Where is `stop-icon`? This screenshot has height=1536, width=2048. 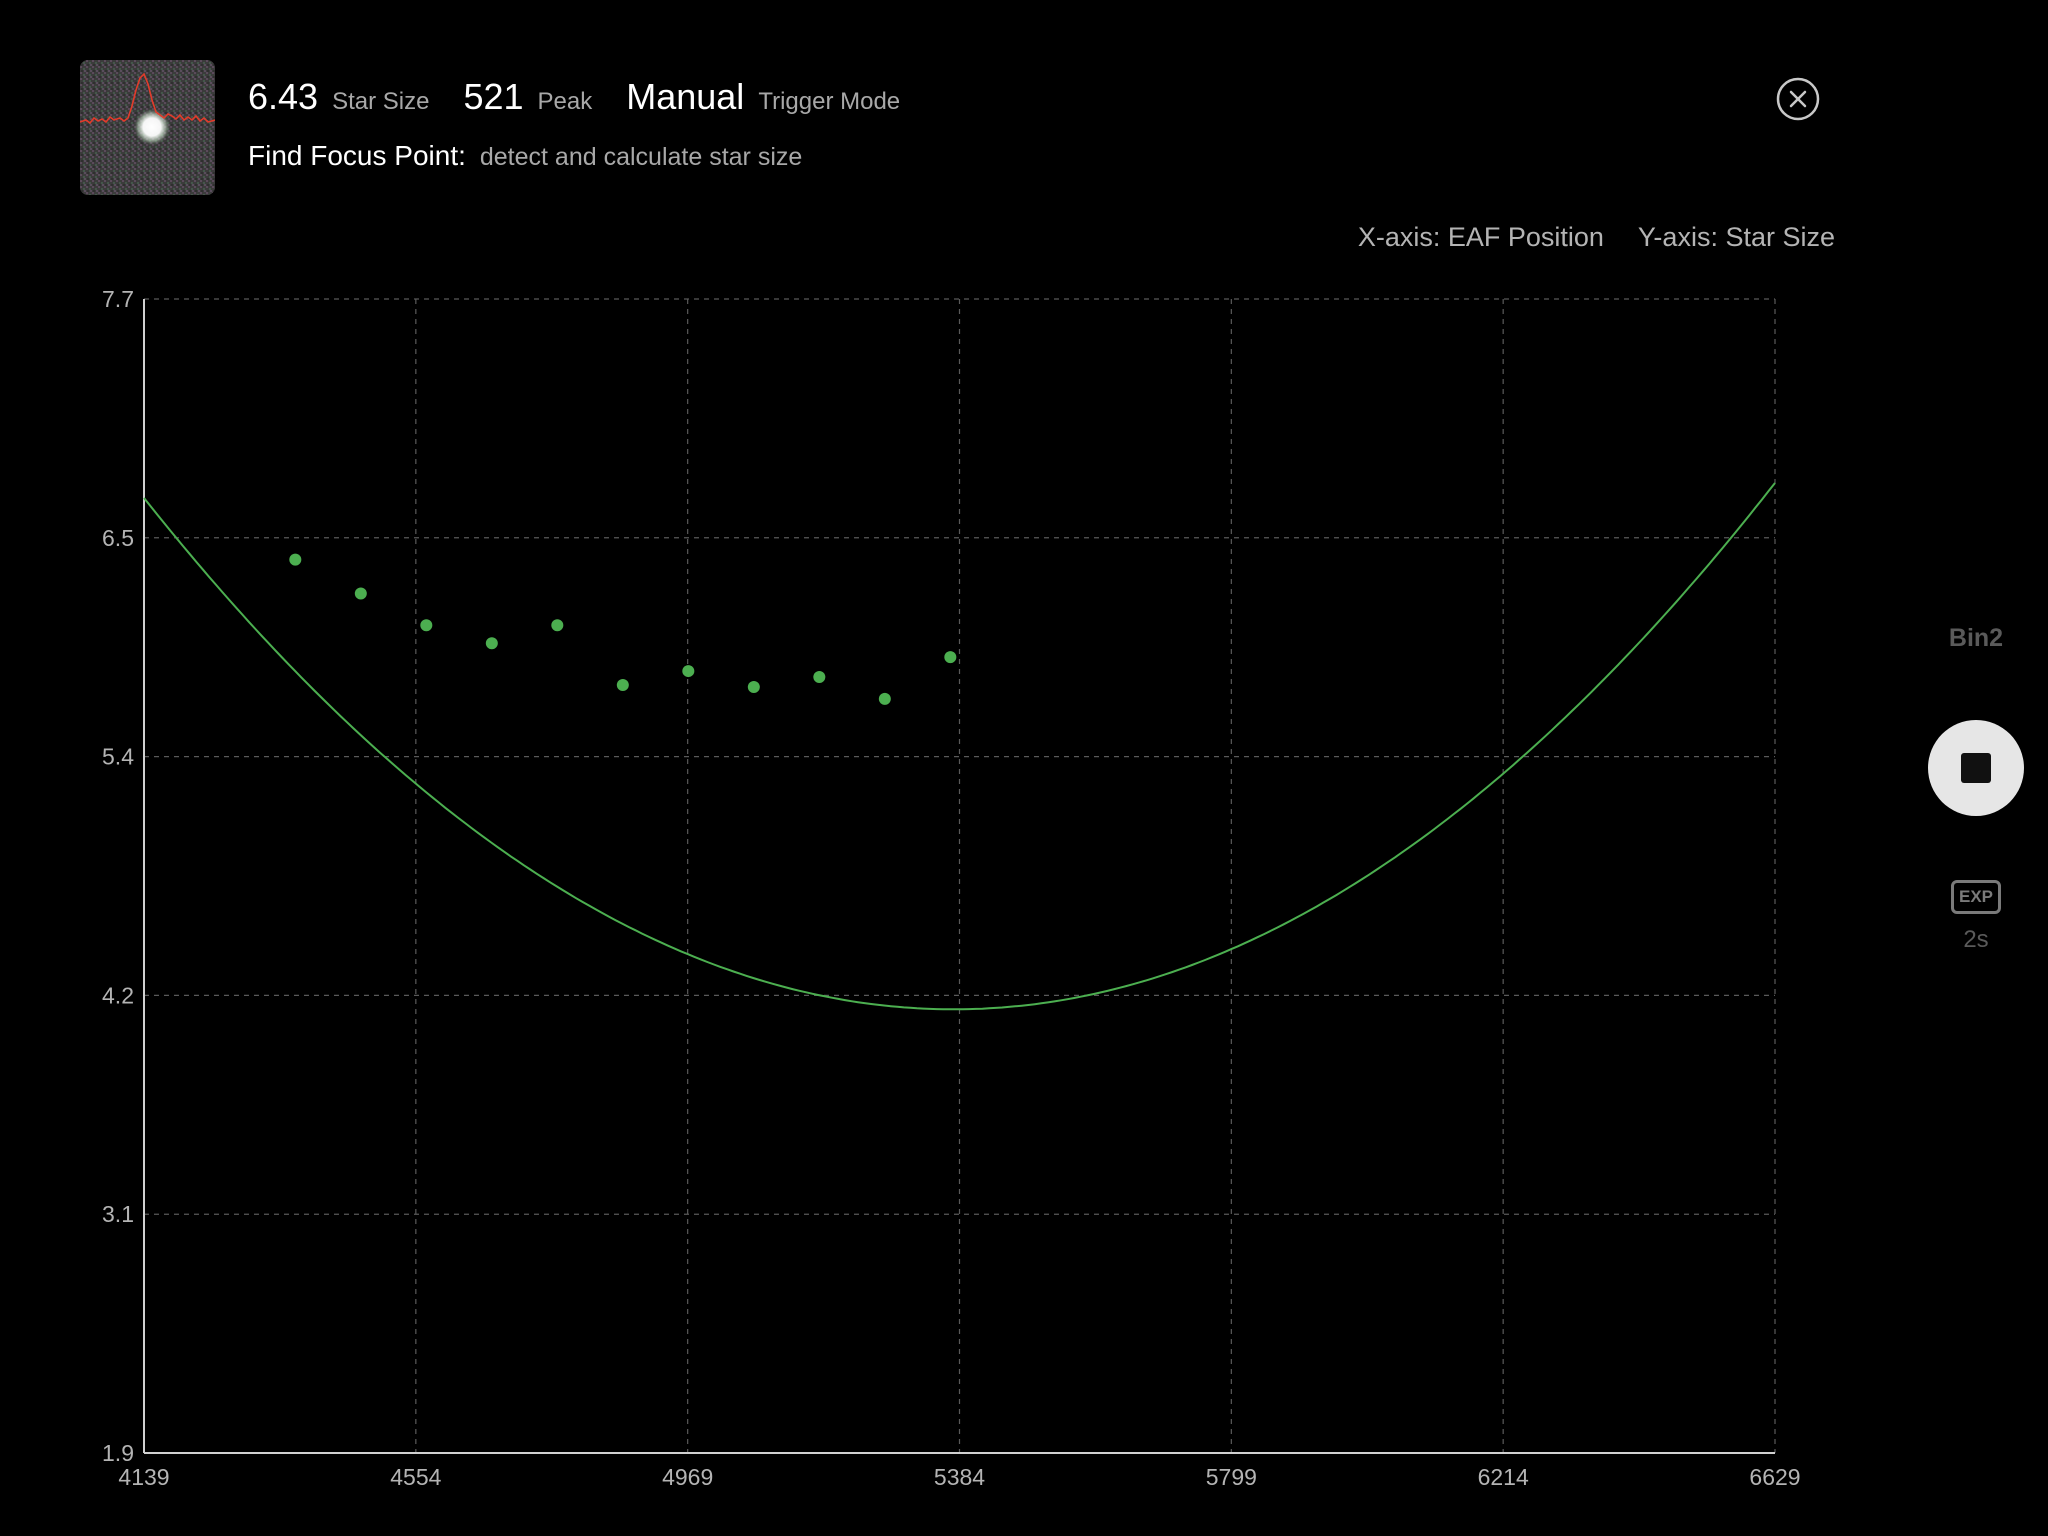
stop-icon is located at coordinates (1976, 768).